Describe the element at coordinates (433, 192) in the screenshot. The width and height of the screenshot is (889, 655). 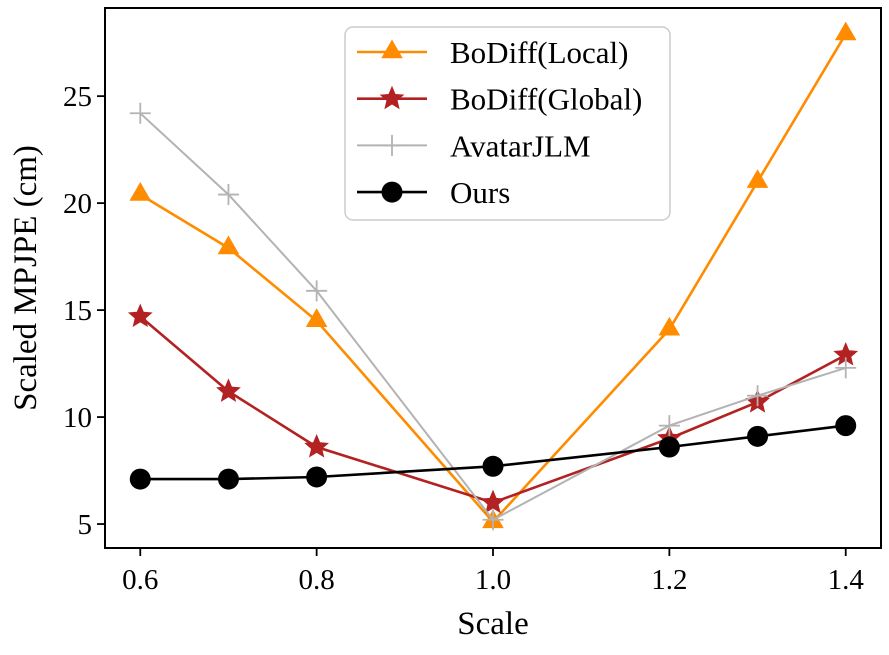
I see `legend-row-Ours: Ours` at that location.